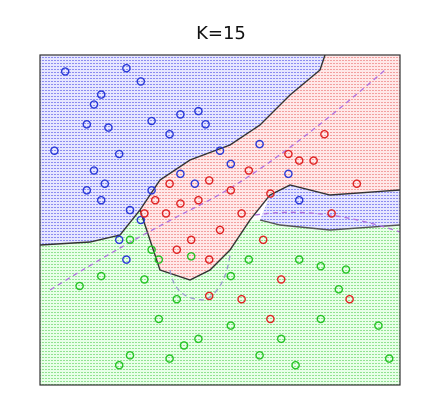  Describe the element at coordinates (330, 207) in the screenshot. I see `region-blue-strip` at that location.